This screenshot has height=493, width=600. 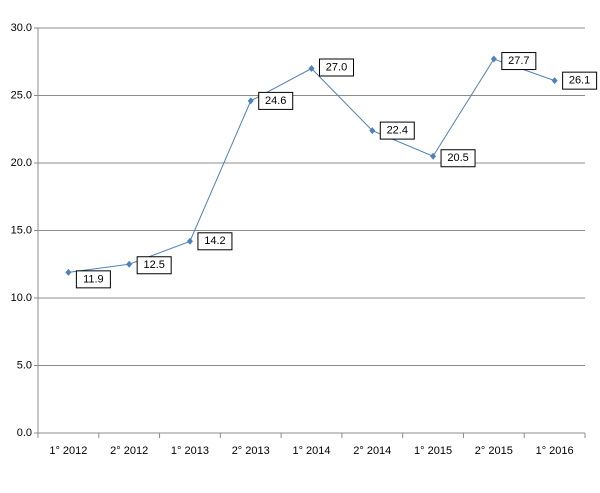 I want to click on x-tick-label: 2° 2014, so click(x=372, y=451).